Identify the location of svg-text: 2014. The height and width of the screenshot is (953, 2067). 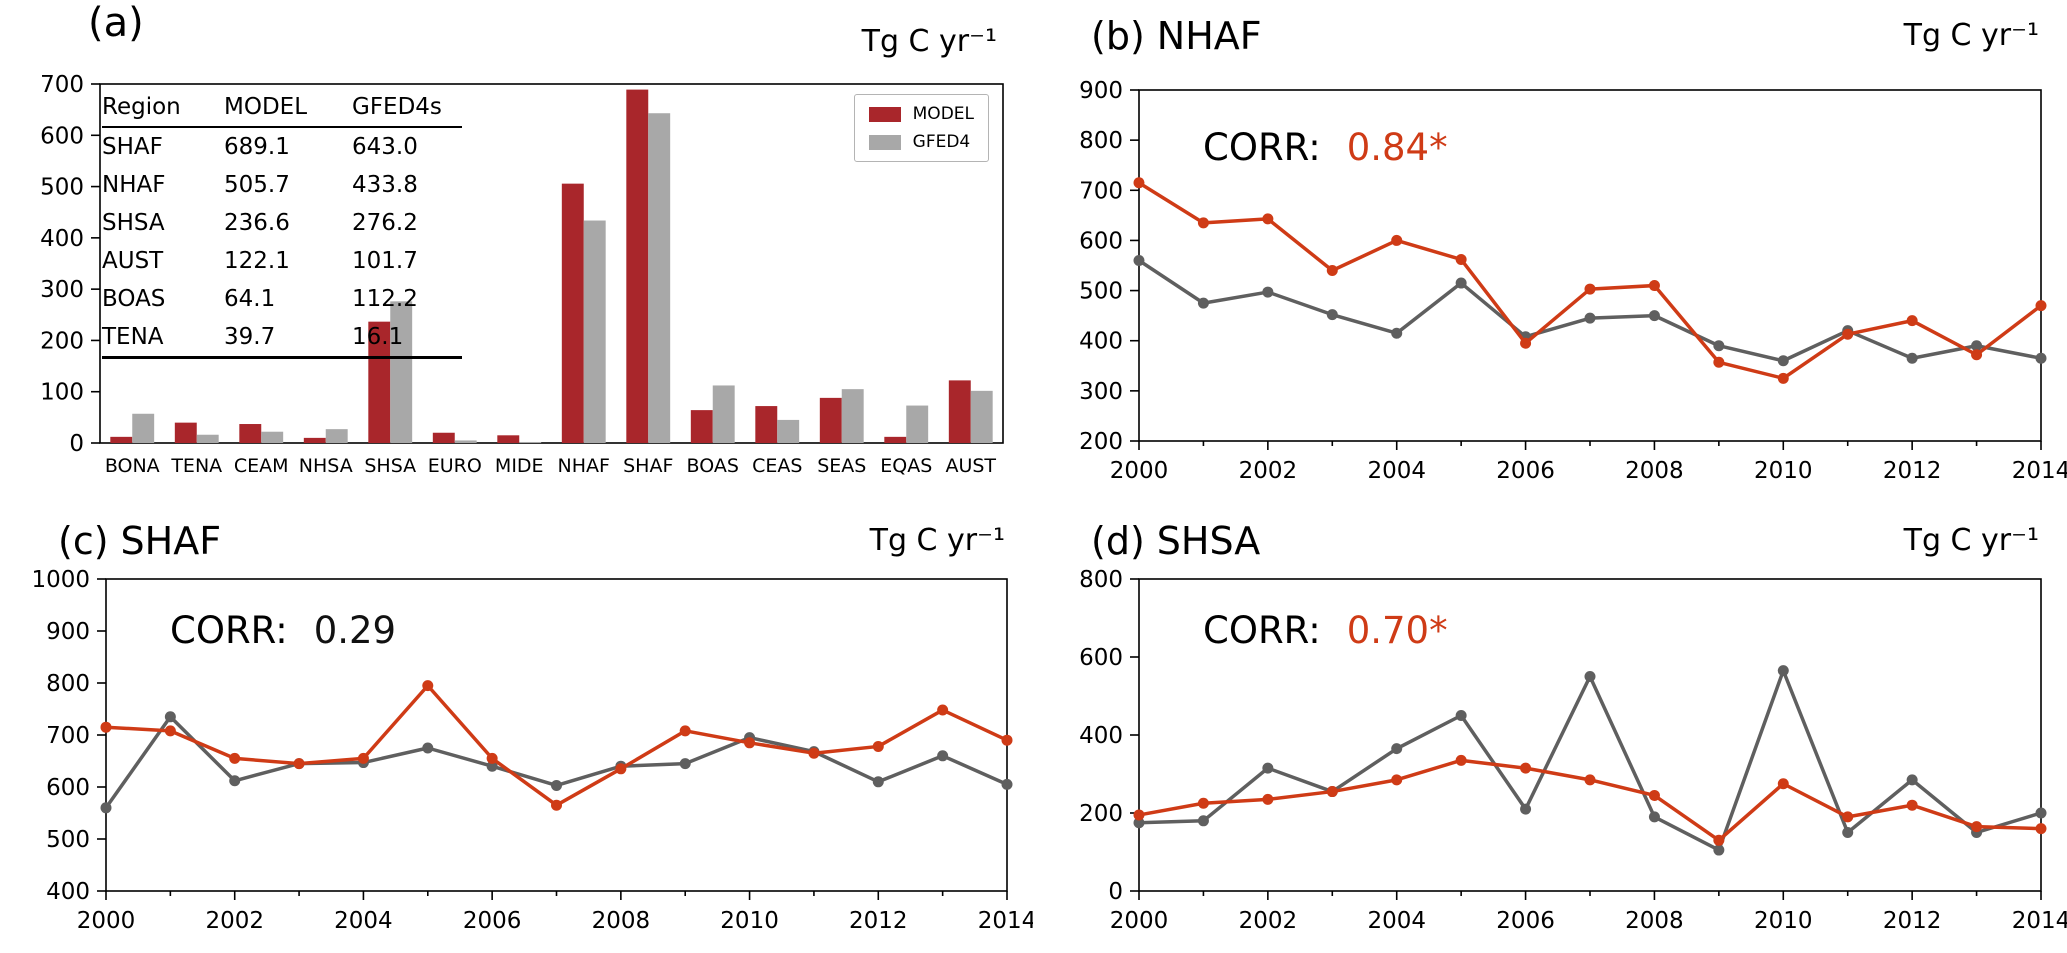
(1005, 921).